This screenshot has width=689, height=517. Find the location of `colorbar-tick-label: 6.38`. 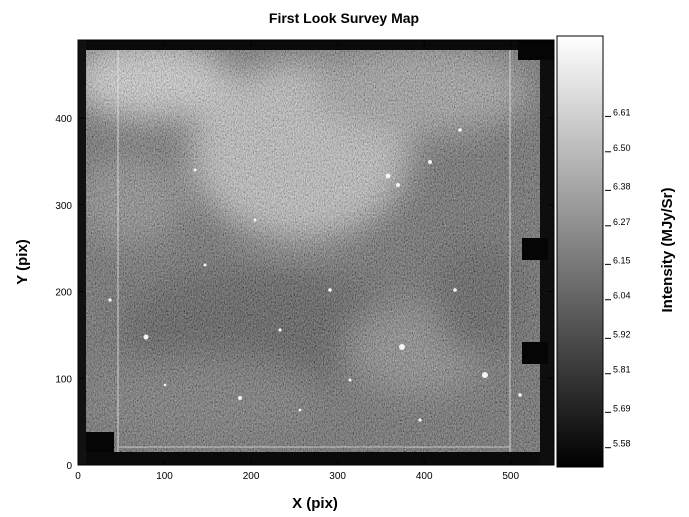

colorbar-tick-label: 6.38 is located at coordinates (622, 186).